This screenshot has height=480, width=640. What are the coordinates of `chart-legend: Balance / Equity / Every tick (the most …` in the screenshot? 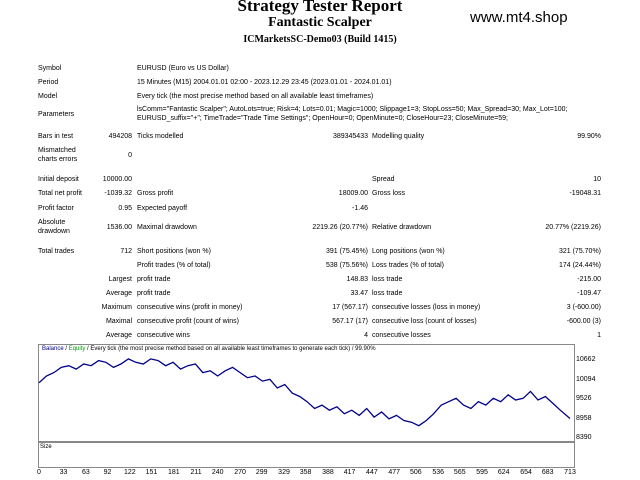 It's located at (209, 349).